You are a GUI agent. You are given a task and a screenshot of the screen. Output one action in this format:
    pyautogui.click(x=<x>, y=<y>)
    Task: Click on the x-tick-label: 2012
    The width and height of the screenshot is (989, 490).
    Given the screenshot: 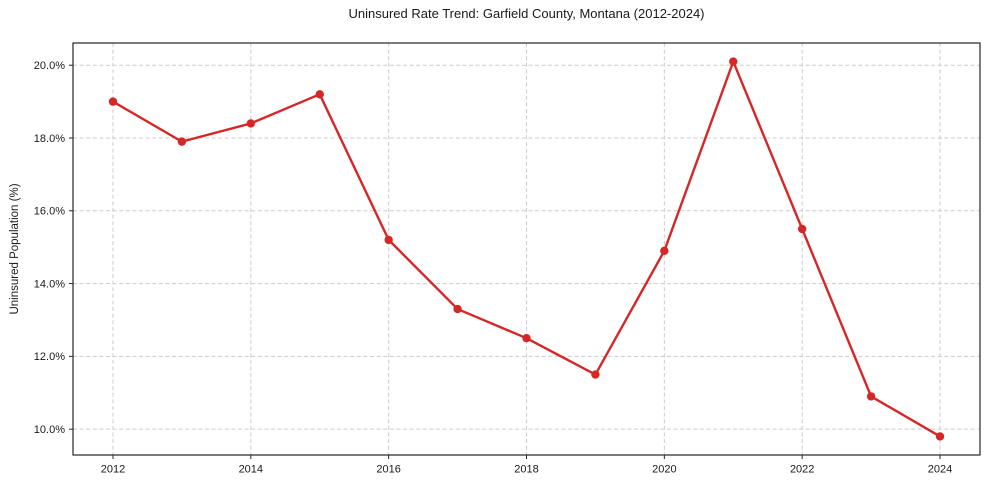 What is the action you would take?
    pyautogui.click(x=113, y=470)
    